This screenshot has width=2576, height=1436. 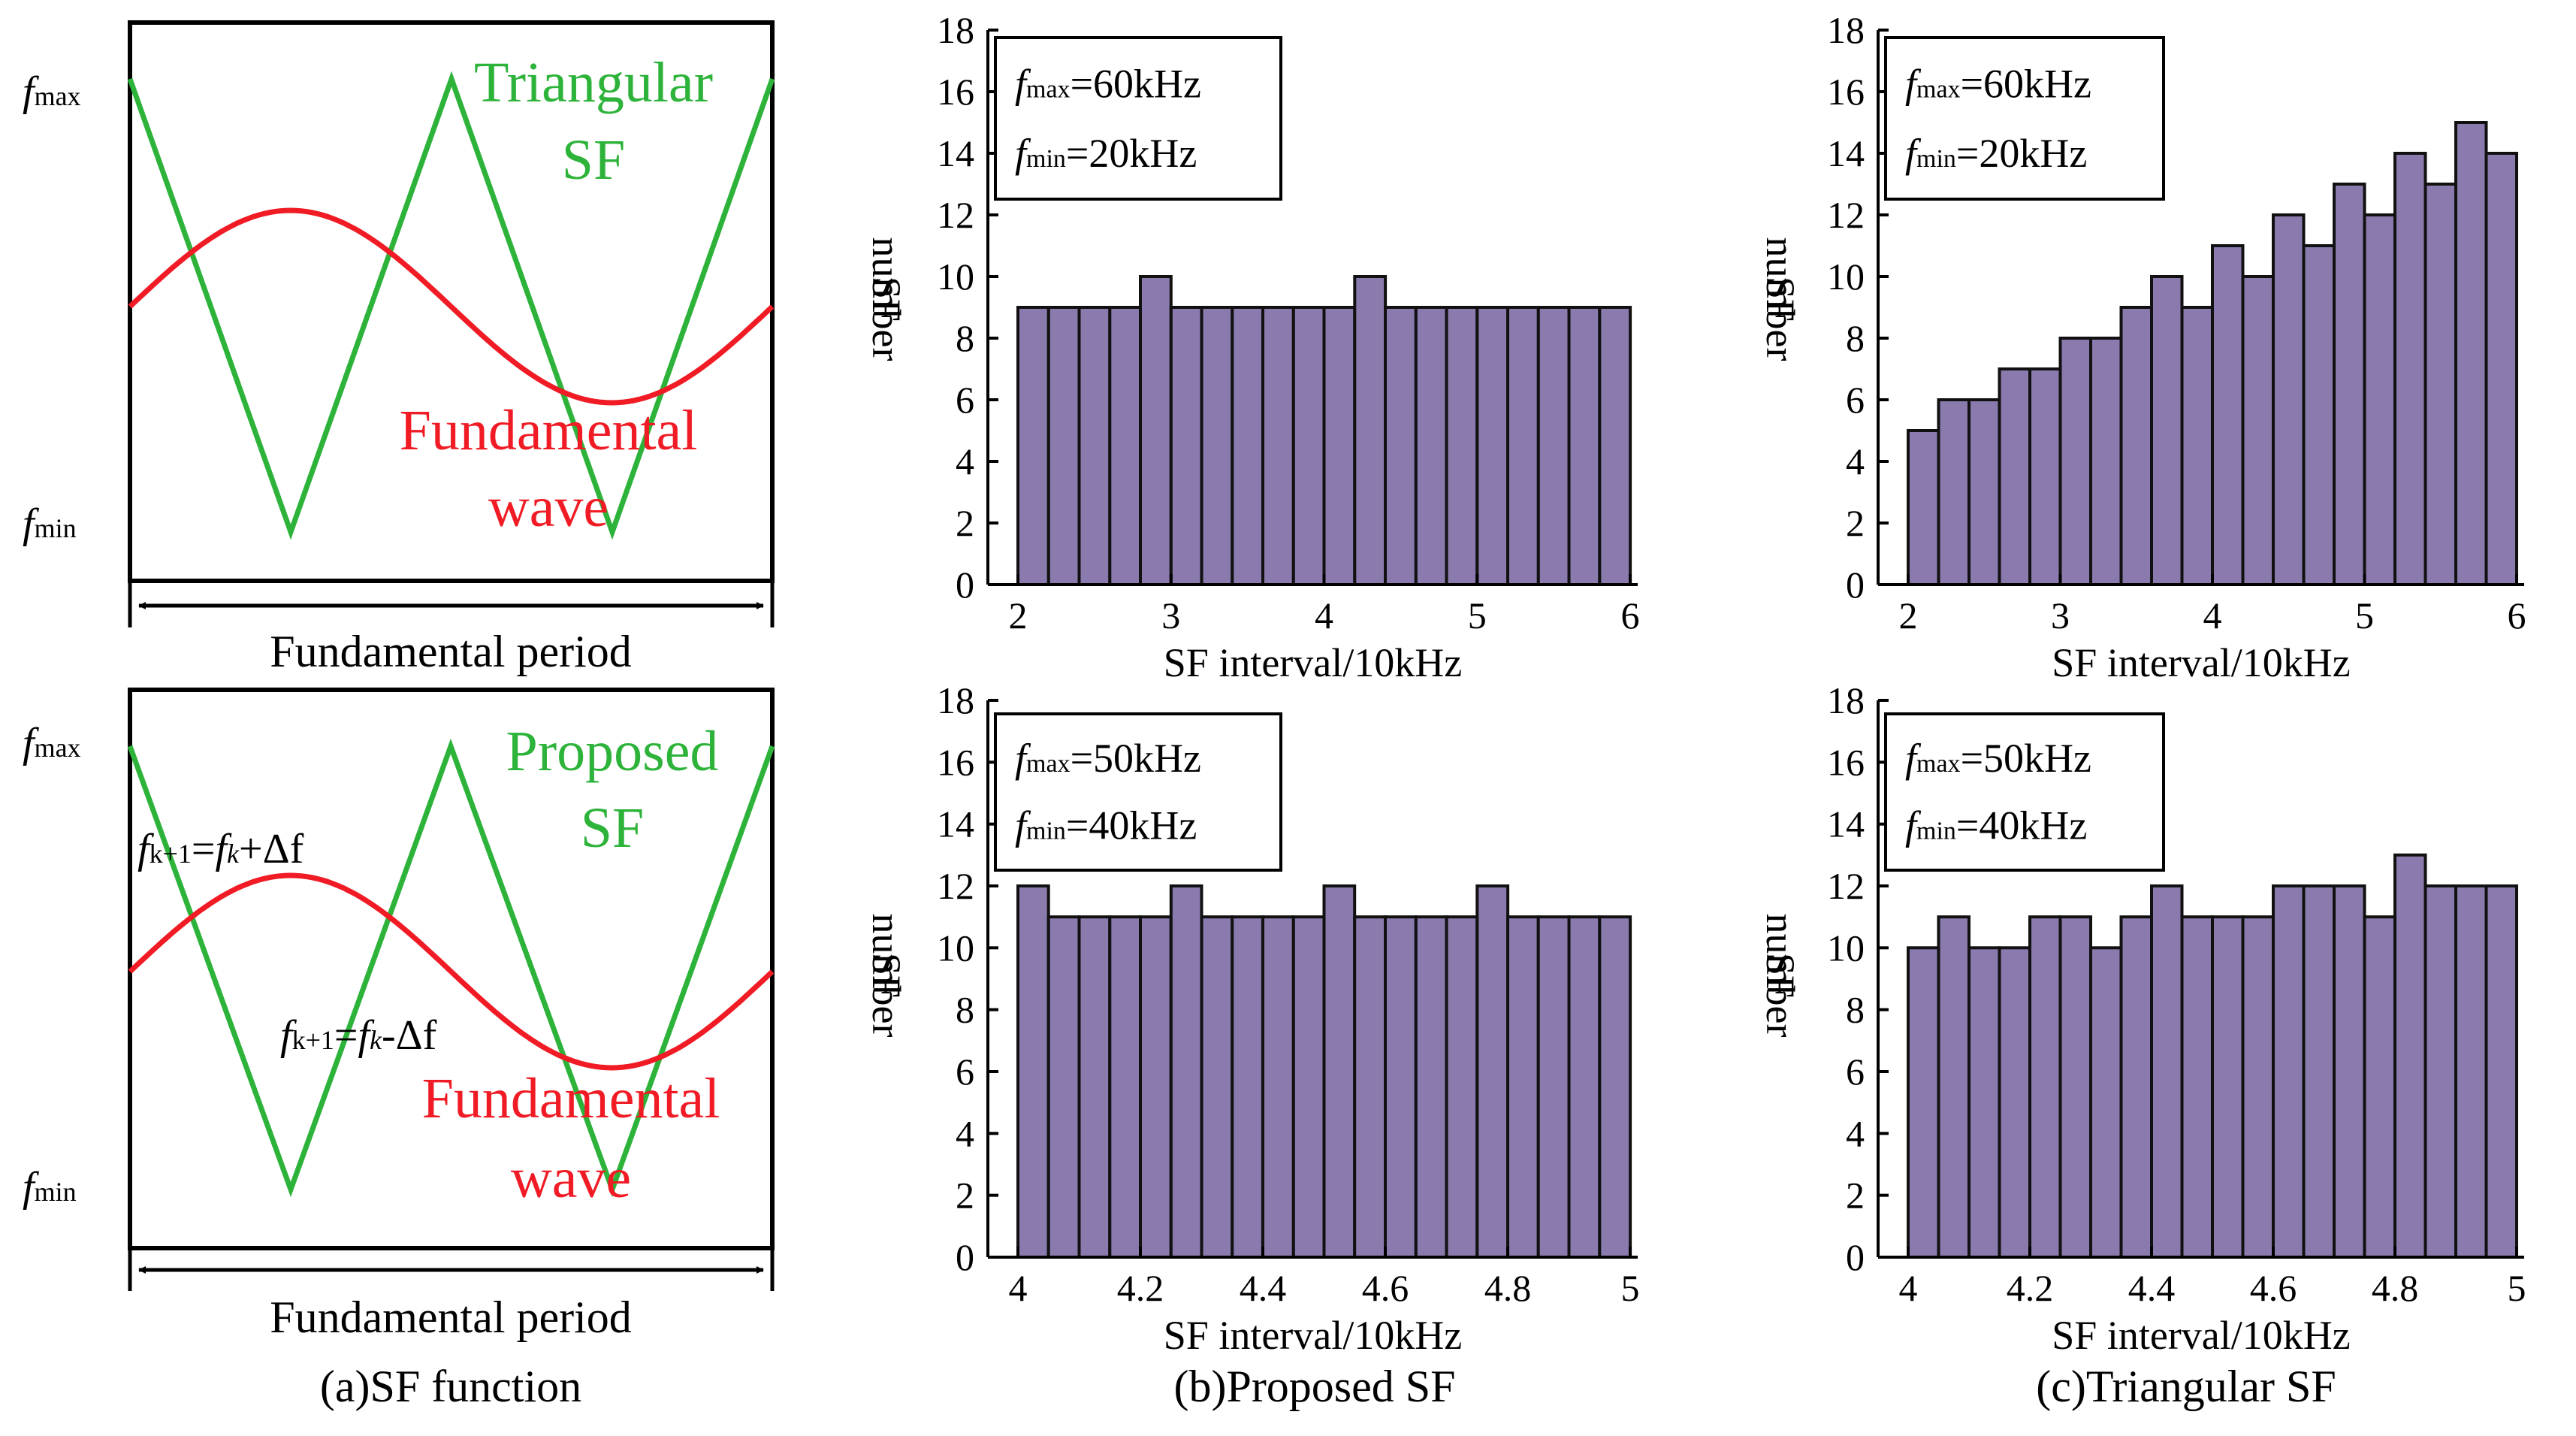 What do you see at coordinates (451, 305) in the screenshot?
I see `triangular-sf-wave` at bounding box center [451, 305].